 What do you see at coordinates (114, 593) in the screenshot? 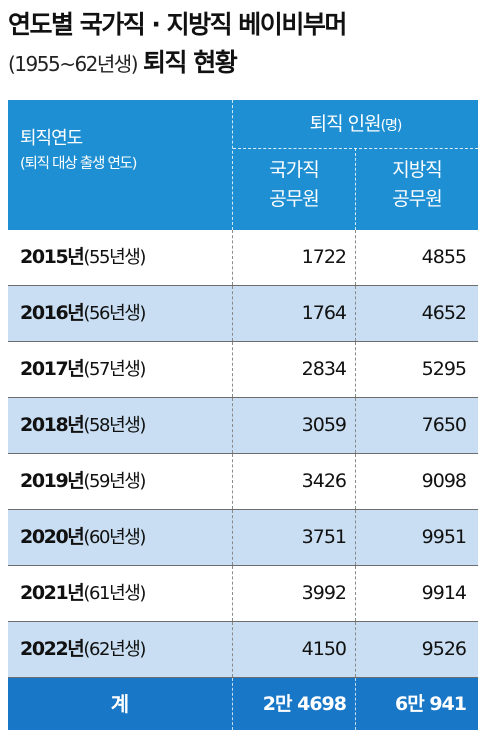
I see `row-birth-year: (61년생)` at bounding box center [114, 593].